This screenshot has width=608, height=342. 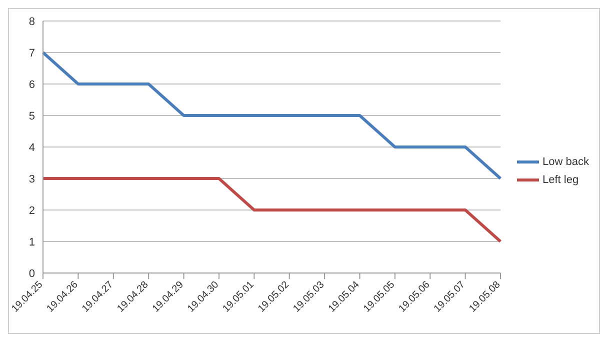 I want to click on legend-label: Low back, so click(x=565, y=162).